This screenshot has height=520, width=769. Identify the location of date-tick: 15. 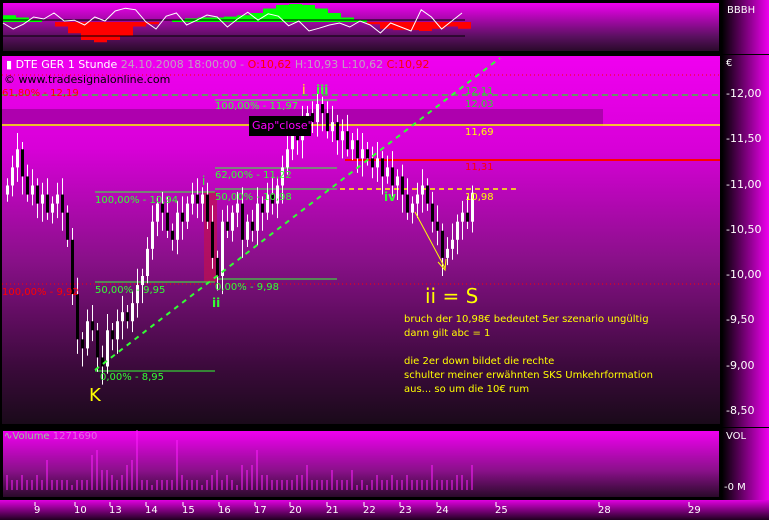
(188, 510).